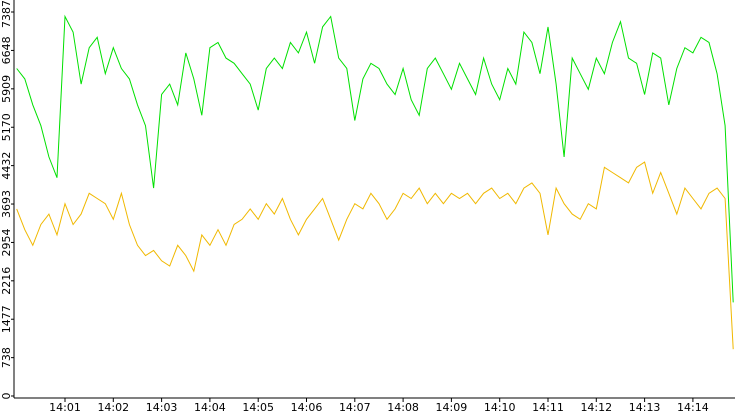 This screenshot has width=735, height=415. Describe the element at coordinates (6, 14) in the screenshot. I see `y-tick-label: 7387` at that location.